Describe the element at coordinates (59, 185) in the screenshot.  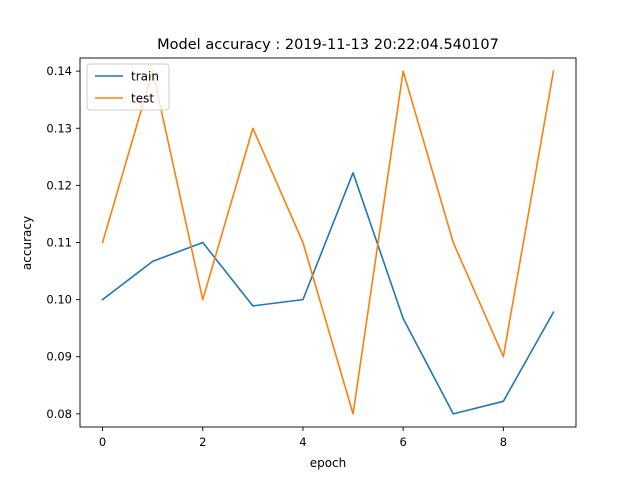
I see `y-tick-label-0.12: 0.12` at that location.